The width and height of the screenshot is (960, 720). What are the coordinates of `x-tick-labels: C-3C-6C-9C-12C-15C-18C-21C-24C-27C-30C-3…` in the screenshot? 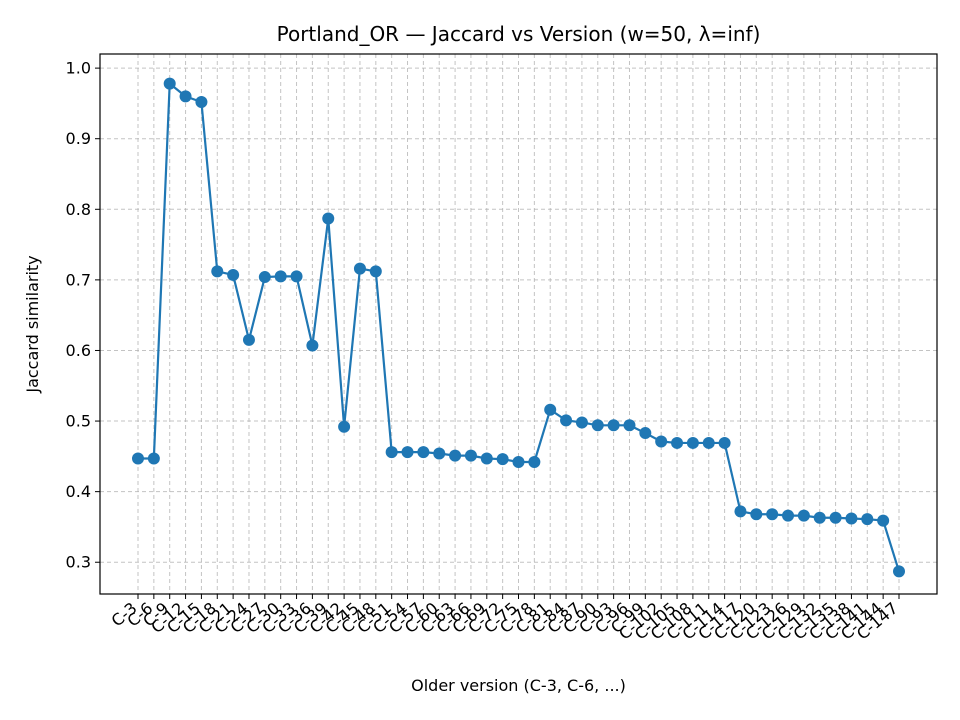 It's located at (505, 621).